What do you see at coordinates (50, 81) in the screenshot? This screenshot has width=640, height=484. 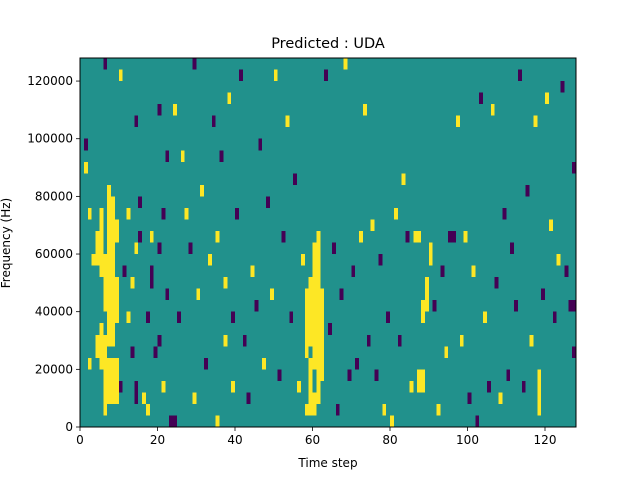 I see `y-tick-label: 120000` at bounding box center [50, 81].